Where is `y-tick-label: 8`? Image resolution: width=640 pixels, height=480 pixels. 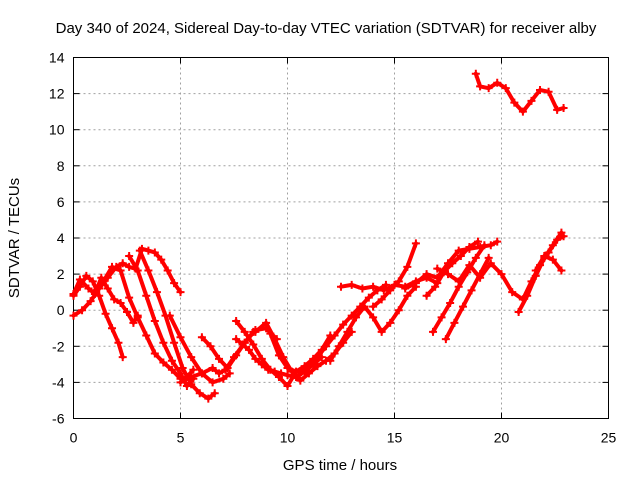
y-tick-label: 8 is located at coordinates (61, 166).